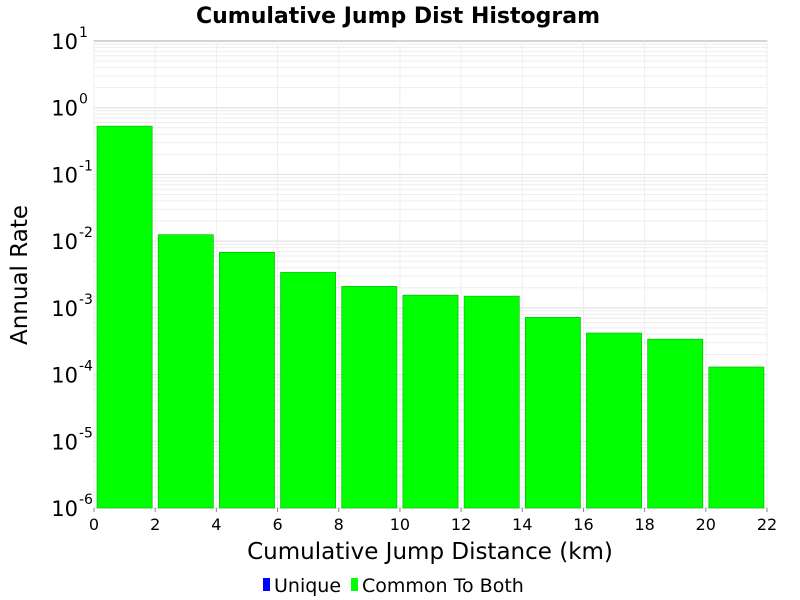 The width and height of the screenshot is (800, 600). What do you see at coordinates (216, 524) in the screenshot?
I see `x-tick-label: 4` at bounding box center [216, 524].